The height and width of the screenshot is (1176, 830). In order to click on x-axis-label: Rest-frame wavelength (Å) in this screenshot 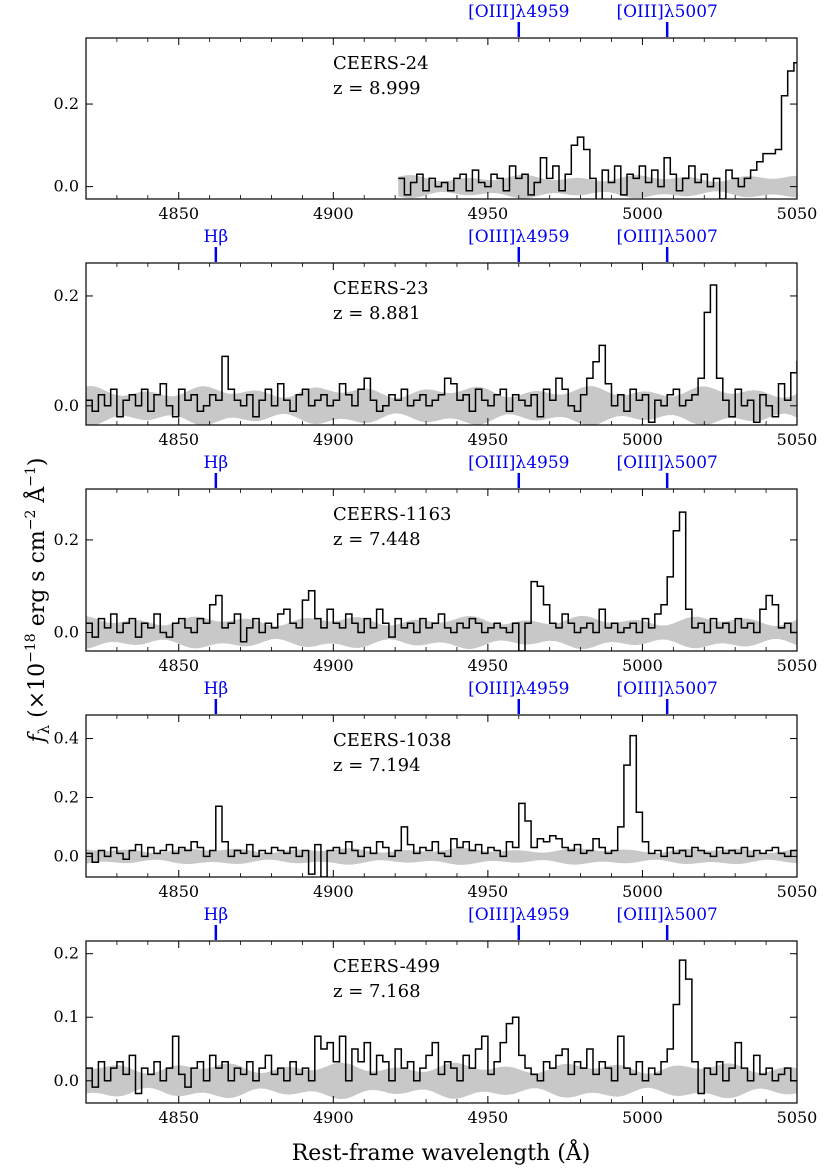, I will do `click(441, 1152)`.